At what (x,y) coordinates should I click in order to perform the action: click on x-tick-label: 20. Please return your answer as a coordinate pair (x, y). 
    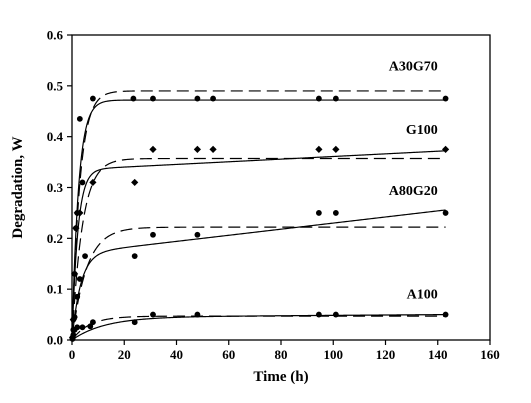
    Looking at the image, I should click on (124, 354).